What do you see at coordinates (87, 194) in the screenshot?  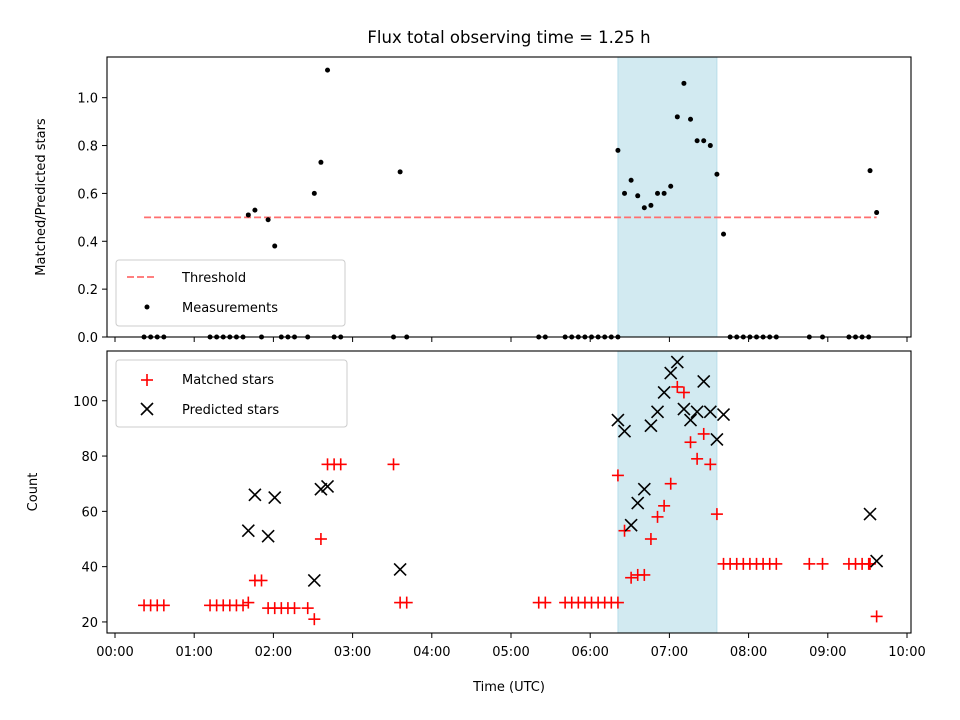 I see `top-ytick-label: 0.6` at bounding box center [87, 194].